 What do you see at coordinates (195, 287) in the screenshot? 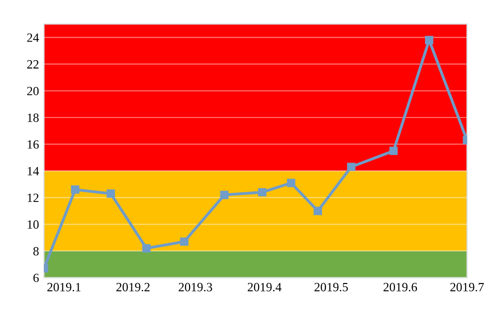
I see `x-tick-label: 2019.3` at bounding box center [195, 287].